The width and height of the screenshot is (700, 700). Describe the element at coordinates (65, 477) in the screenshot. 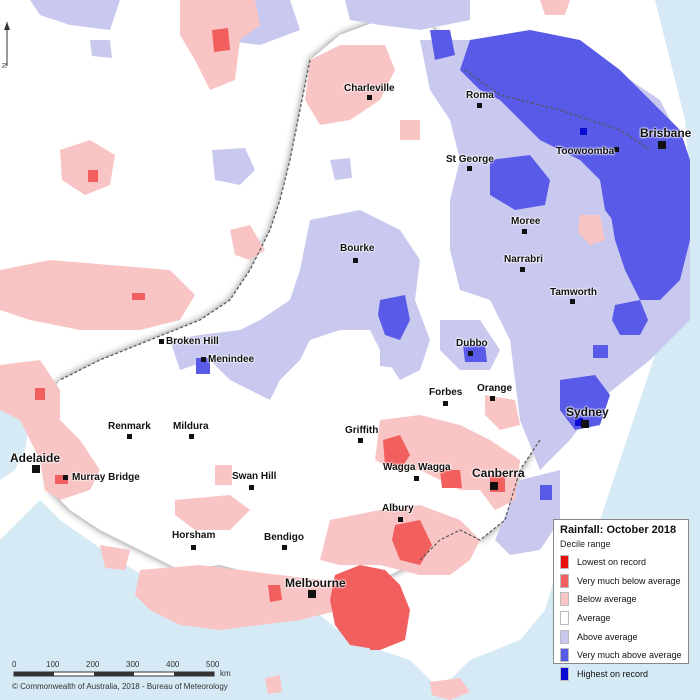

I see `marker-murray-bridge` at that location.